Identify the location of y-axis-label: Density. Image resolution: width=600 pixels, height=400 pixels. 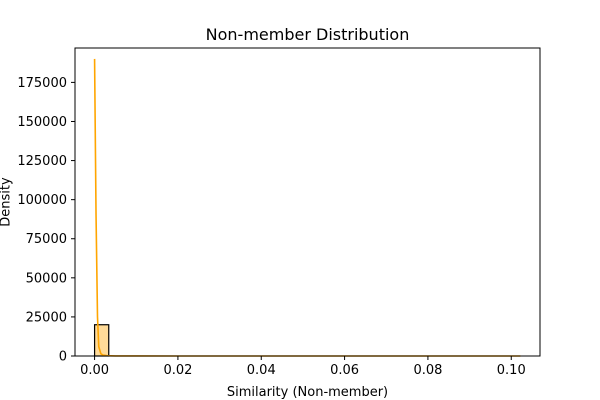
(7, 202).